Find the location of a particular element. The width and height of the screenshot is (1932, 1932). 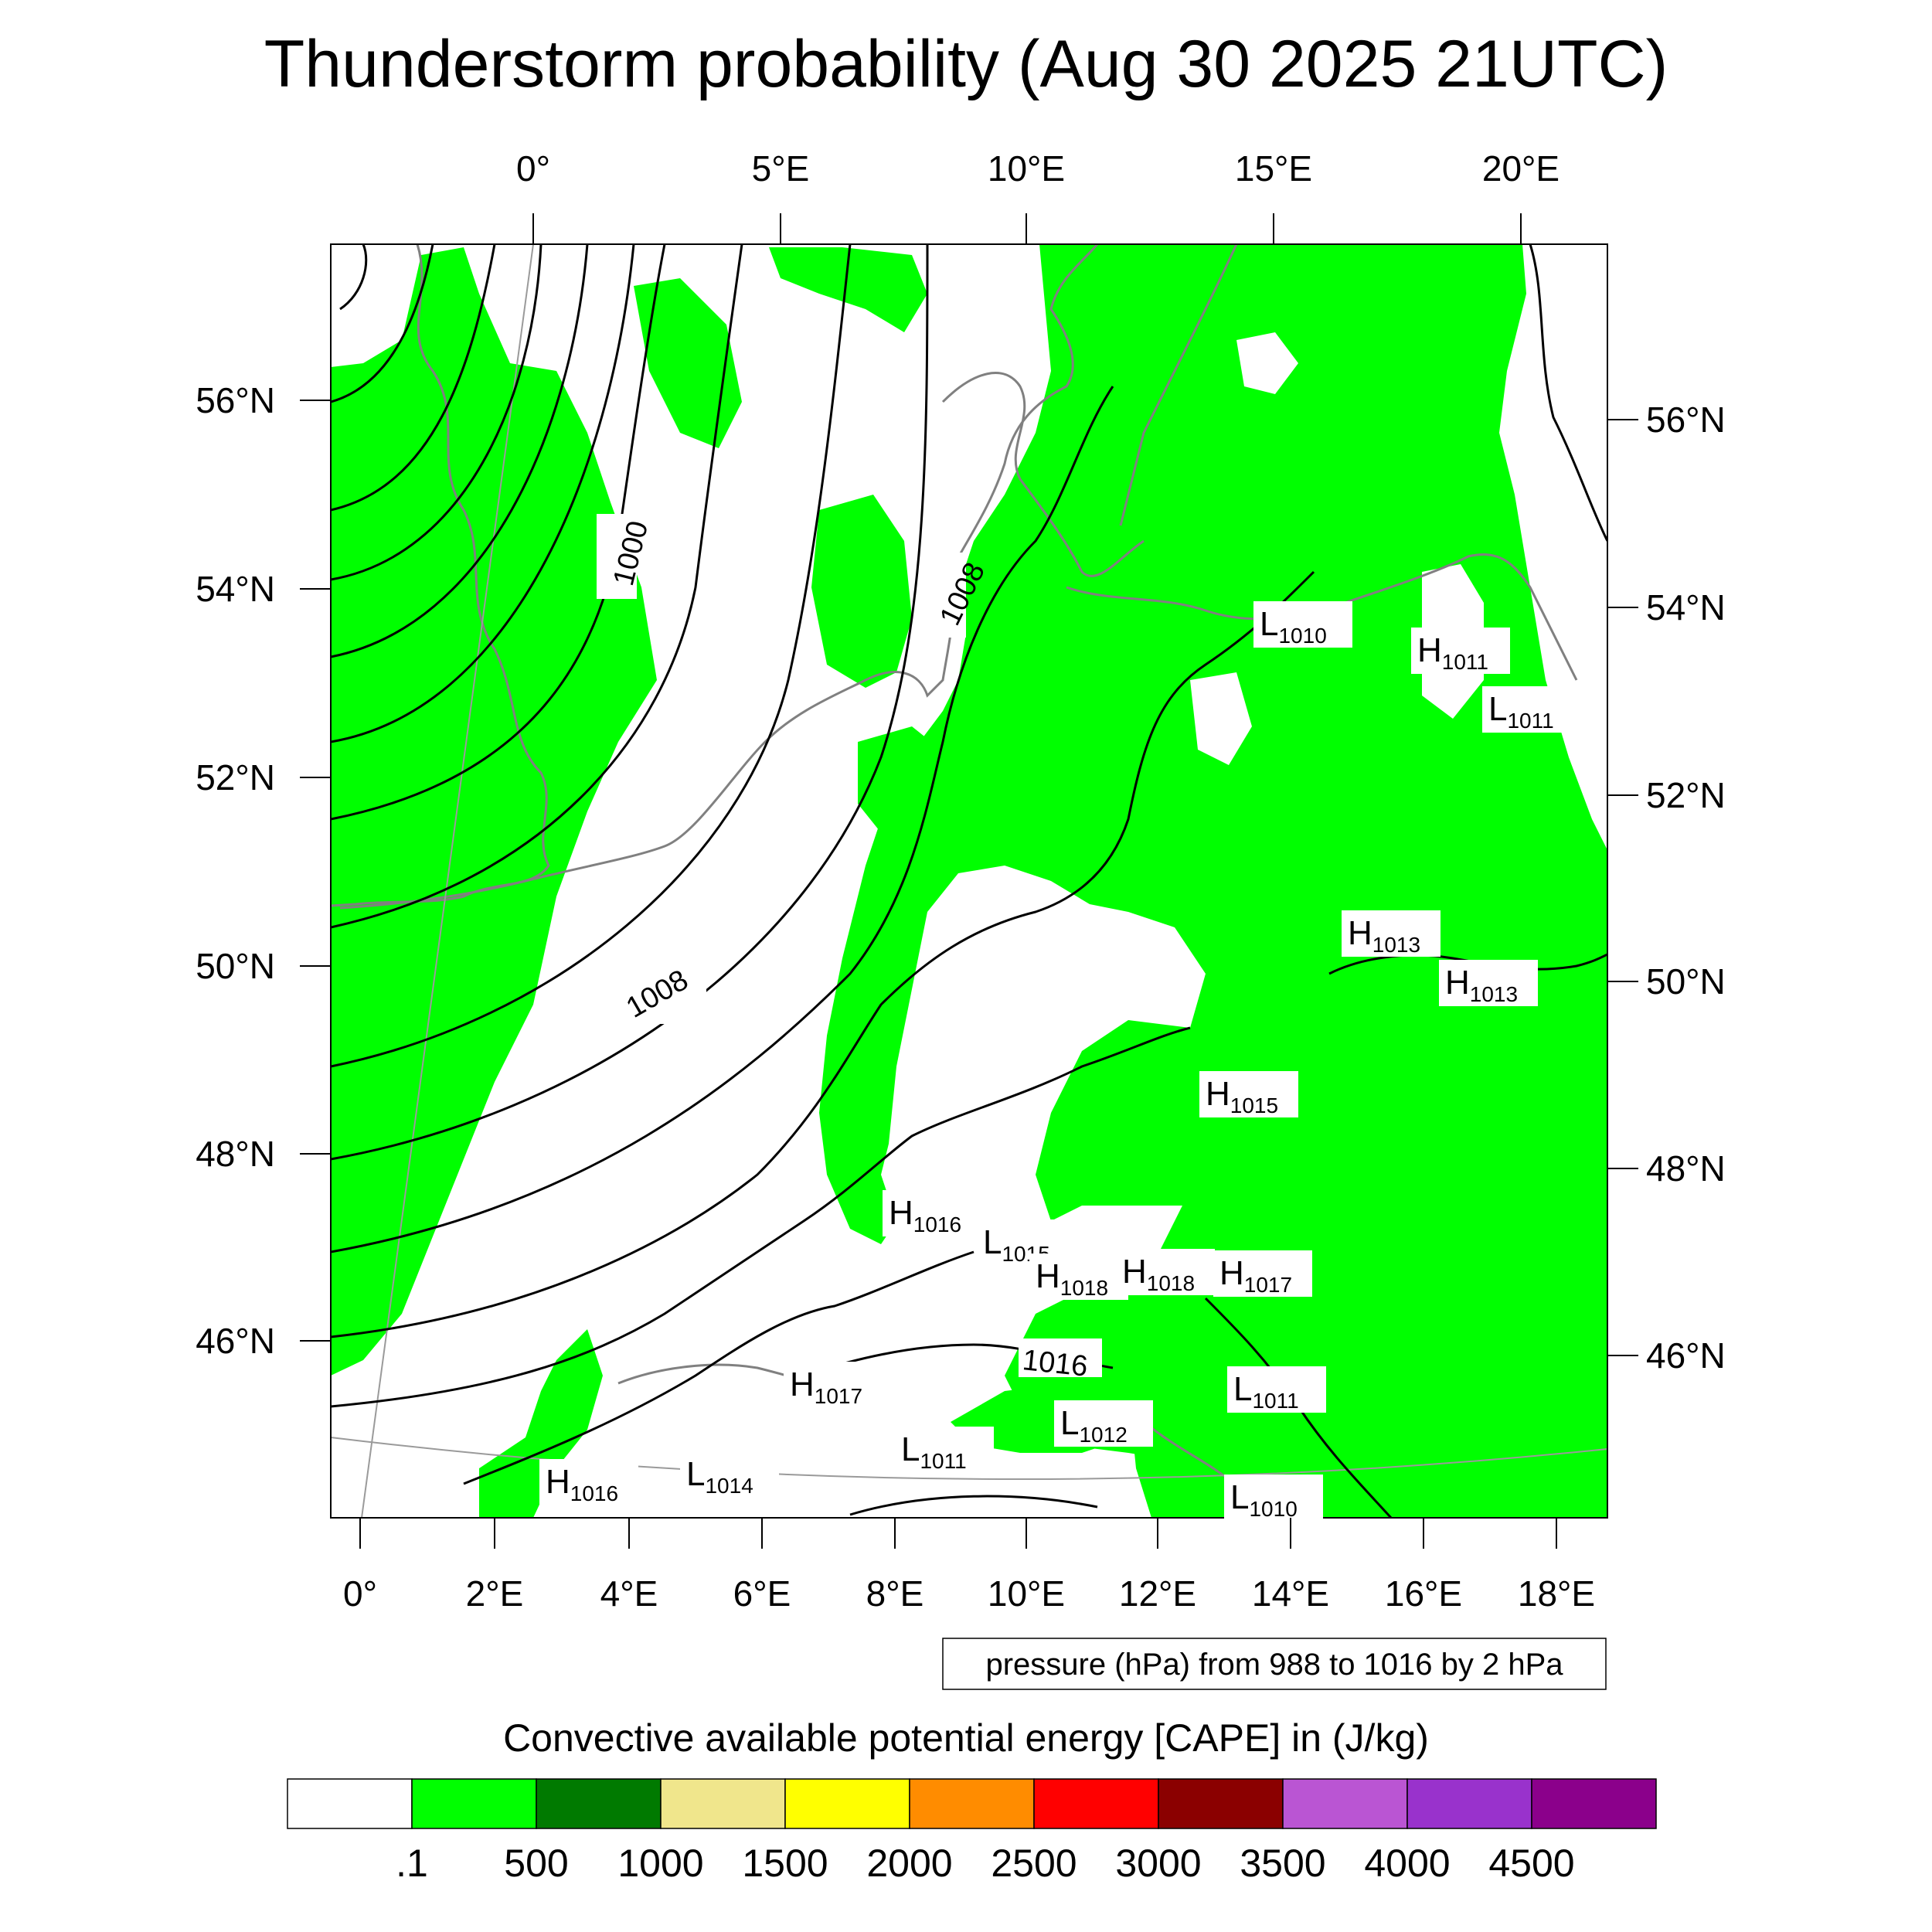

top-lon-label: 10°E is located at coordinates (1027, 168).